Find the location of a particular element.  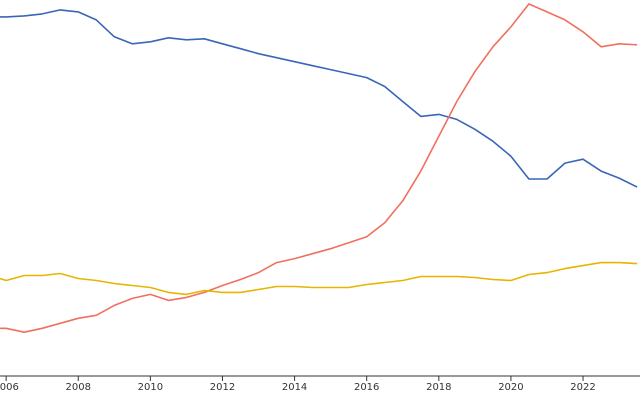

x-tick-label: 2006 is located at coordinates (9, 387).